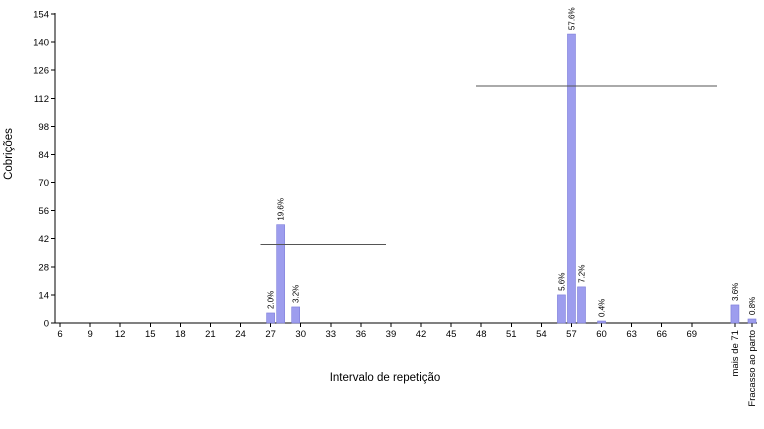 This screenshot has width=764, height=429. I want to click on x-tick-label: 51, so click(511, 334).